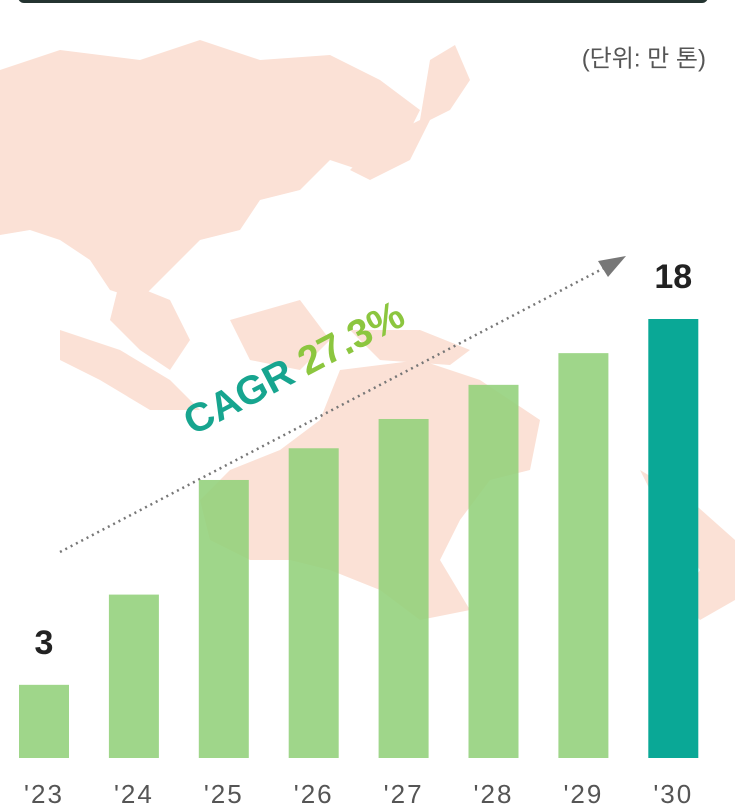 The height and width of the screenshot is (809, 735). What do you see at coordinates (238, 397) in the screenshot?
I see `cagr-label: CAGR` at bounding box center [238, 397].